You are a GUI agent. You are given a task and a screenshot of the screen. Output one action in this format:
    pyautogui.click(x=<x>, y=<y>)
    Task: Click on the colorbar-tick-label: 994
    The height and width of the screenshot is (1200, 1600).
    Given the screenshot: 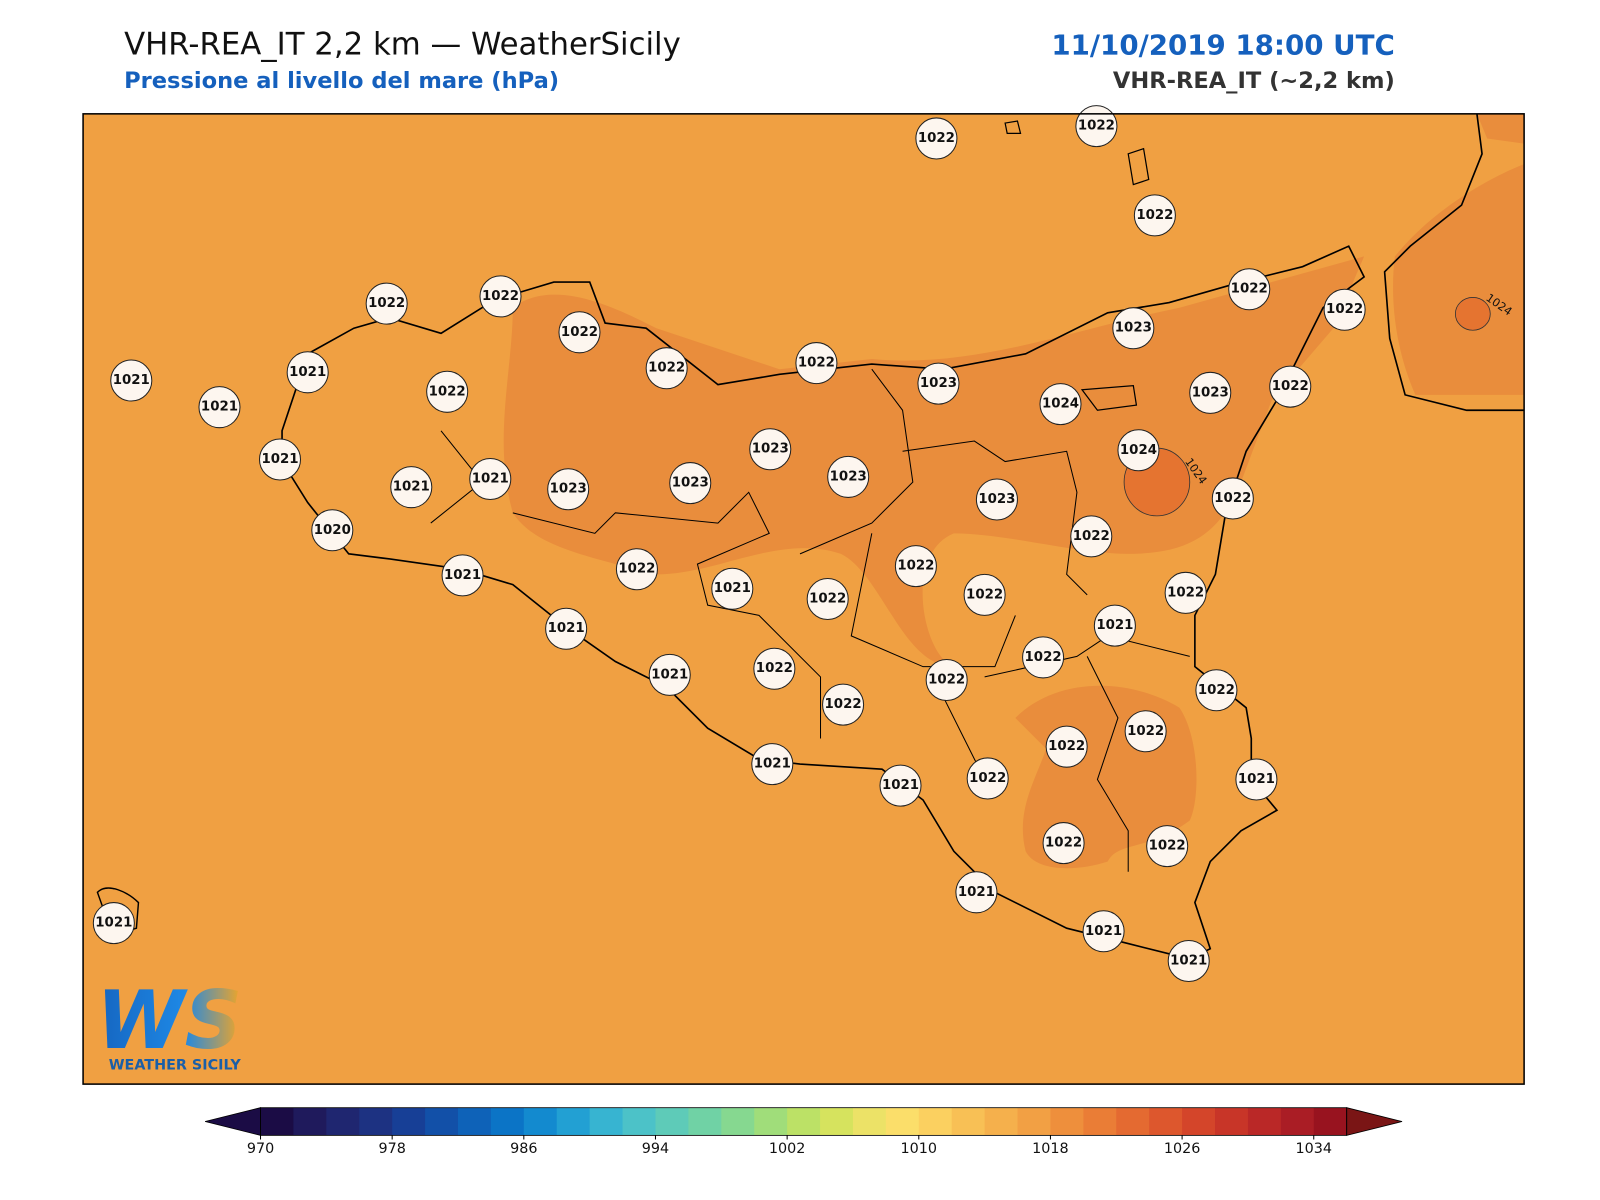 What is the action you would take?
    pyautogui.click(x=655, y=1149)
    